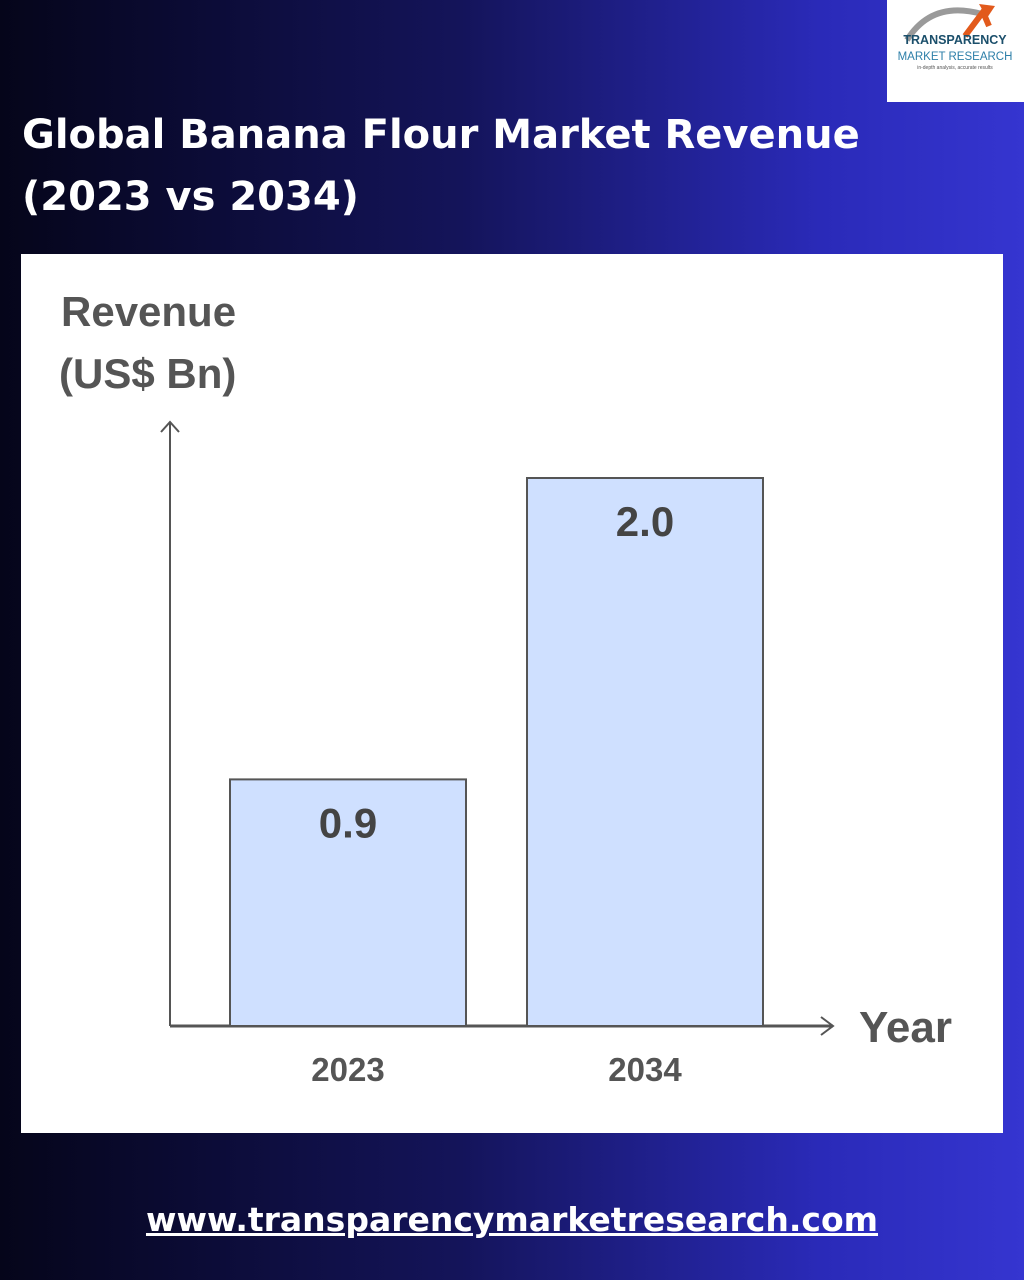 The height and width of the screenshot is (1280, 1024). I want to click on bar-2023, so click(348, 903).